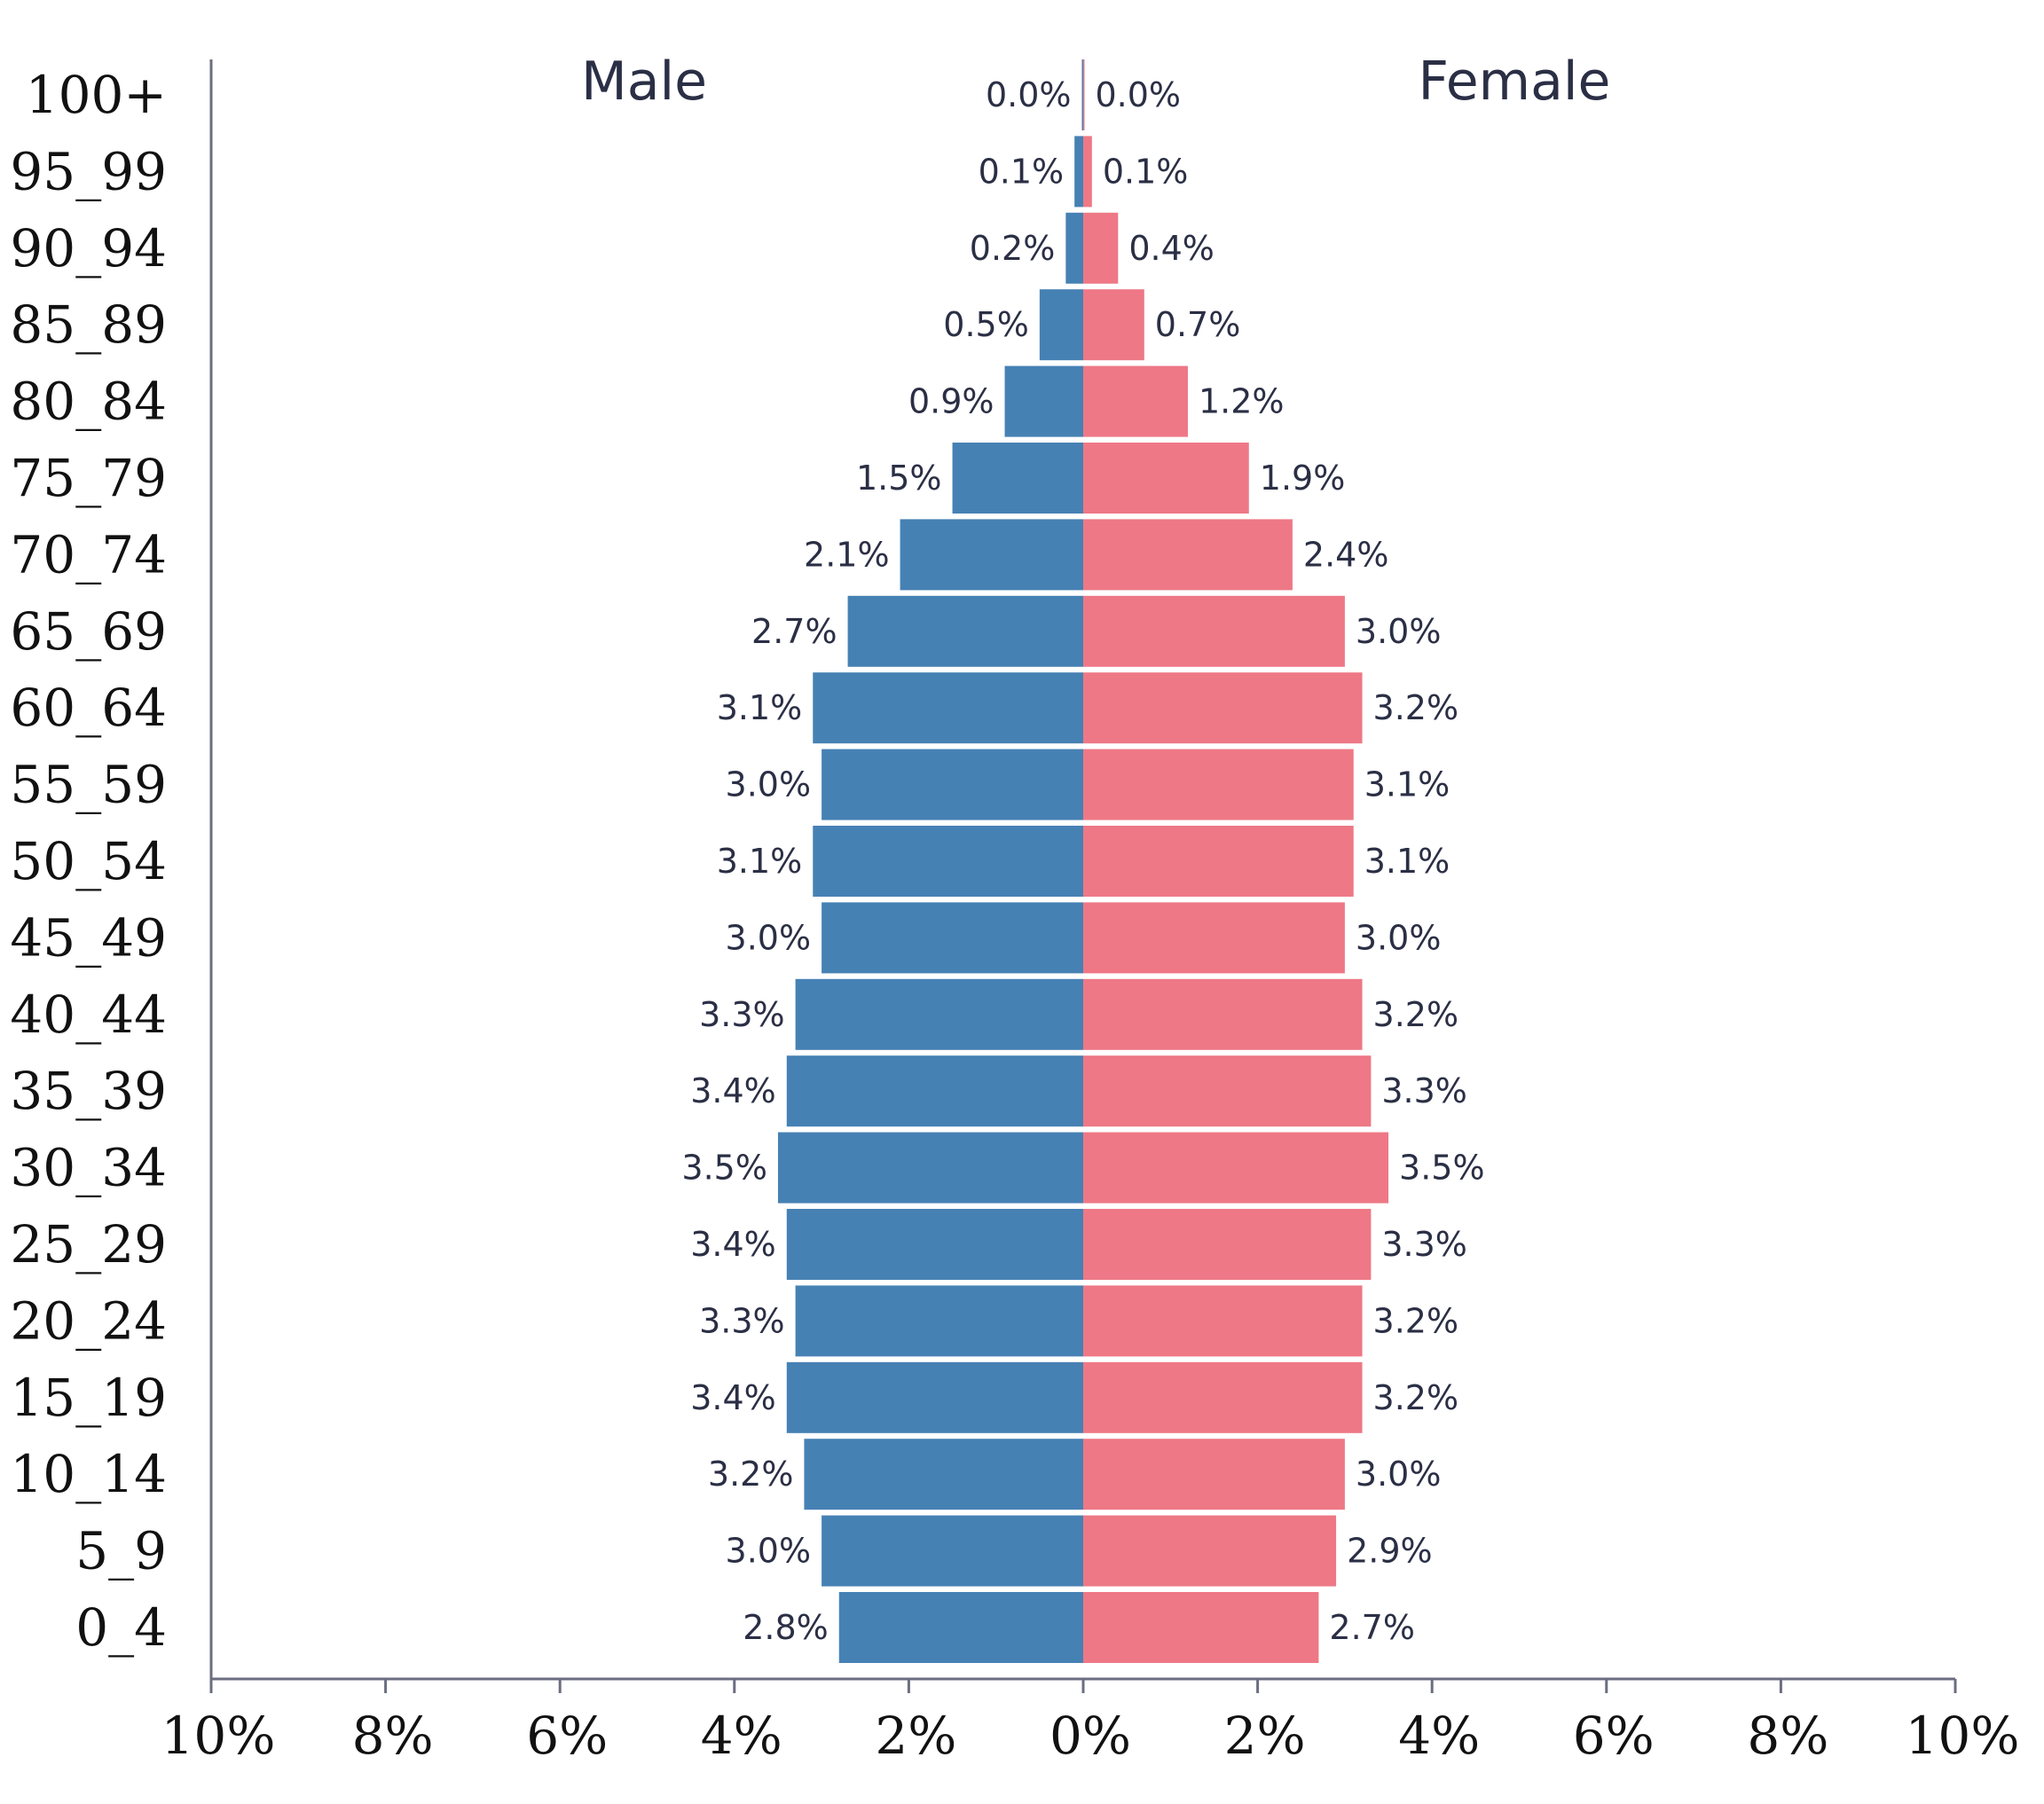 The width and height of the screenshot is (2044, 1804). Describe the element at coordinates (1787, 1736) in the screenshot. I see `x-tick-label-9: 8%` at that location.